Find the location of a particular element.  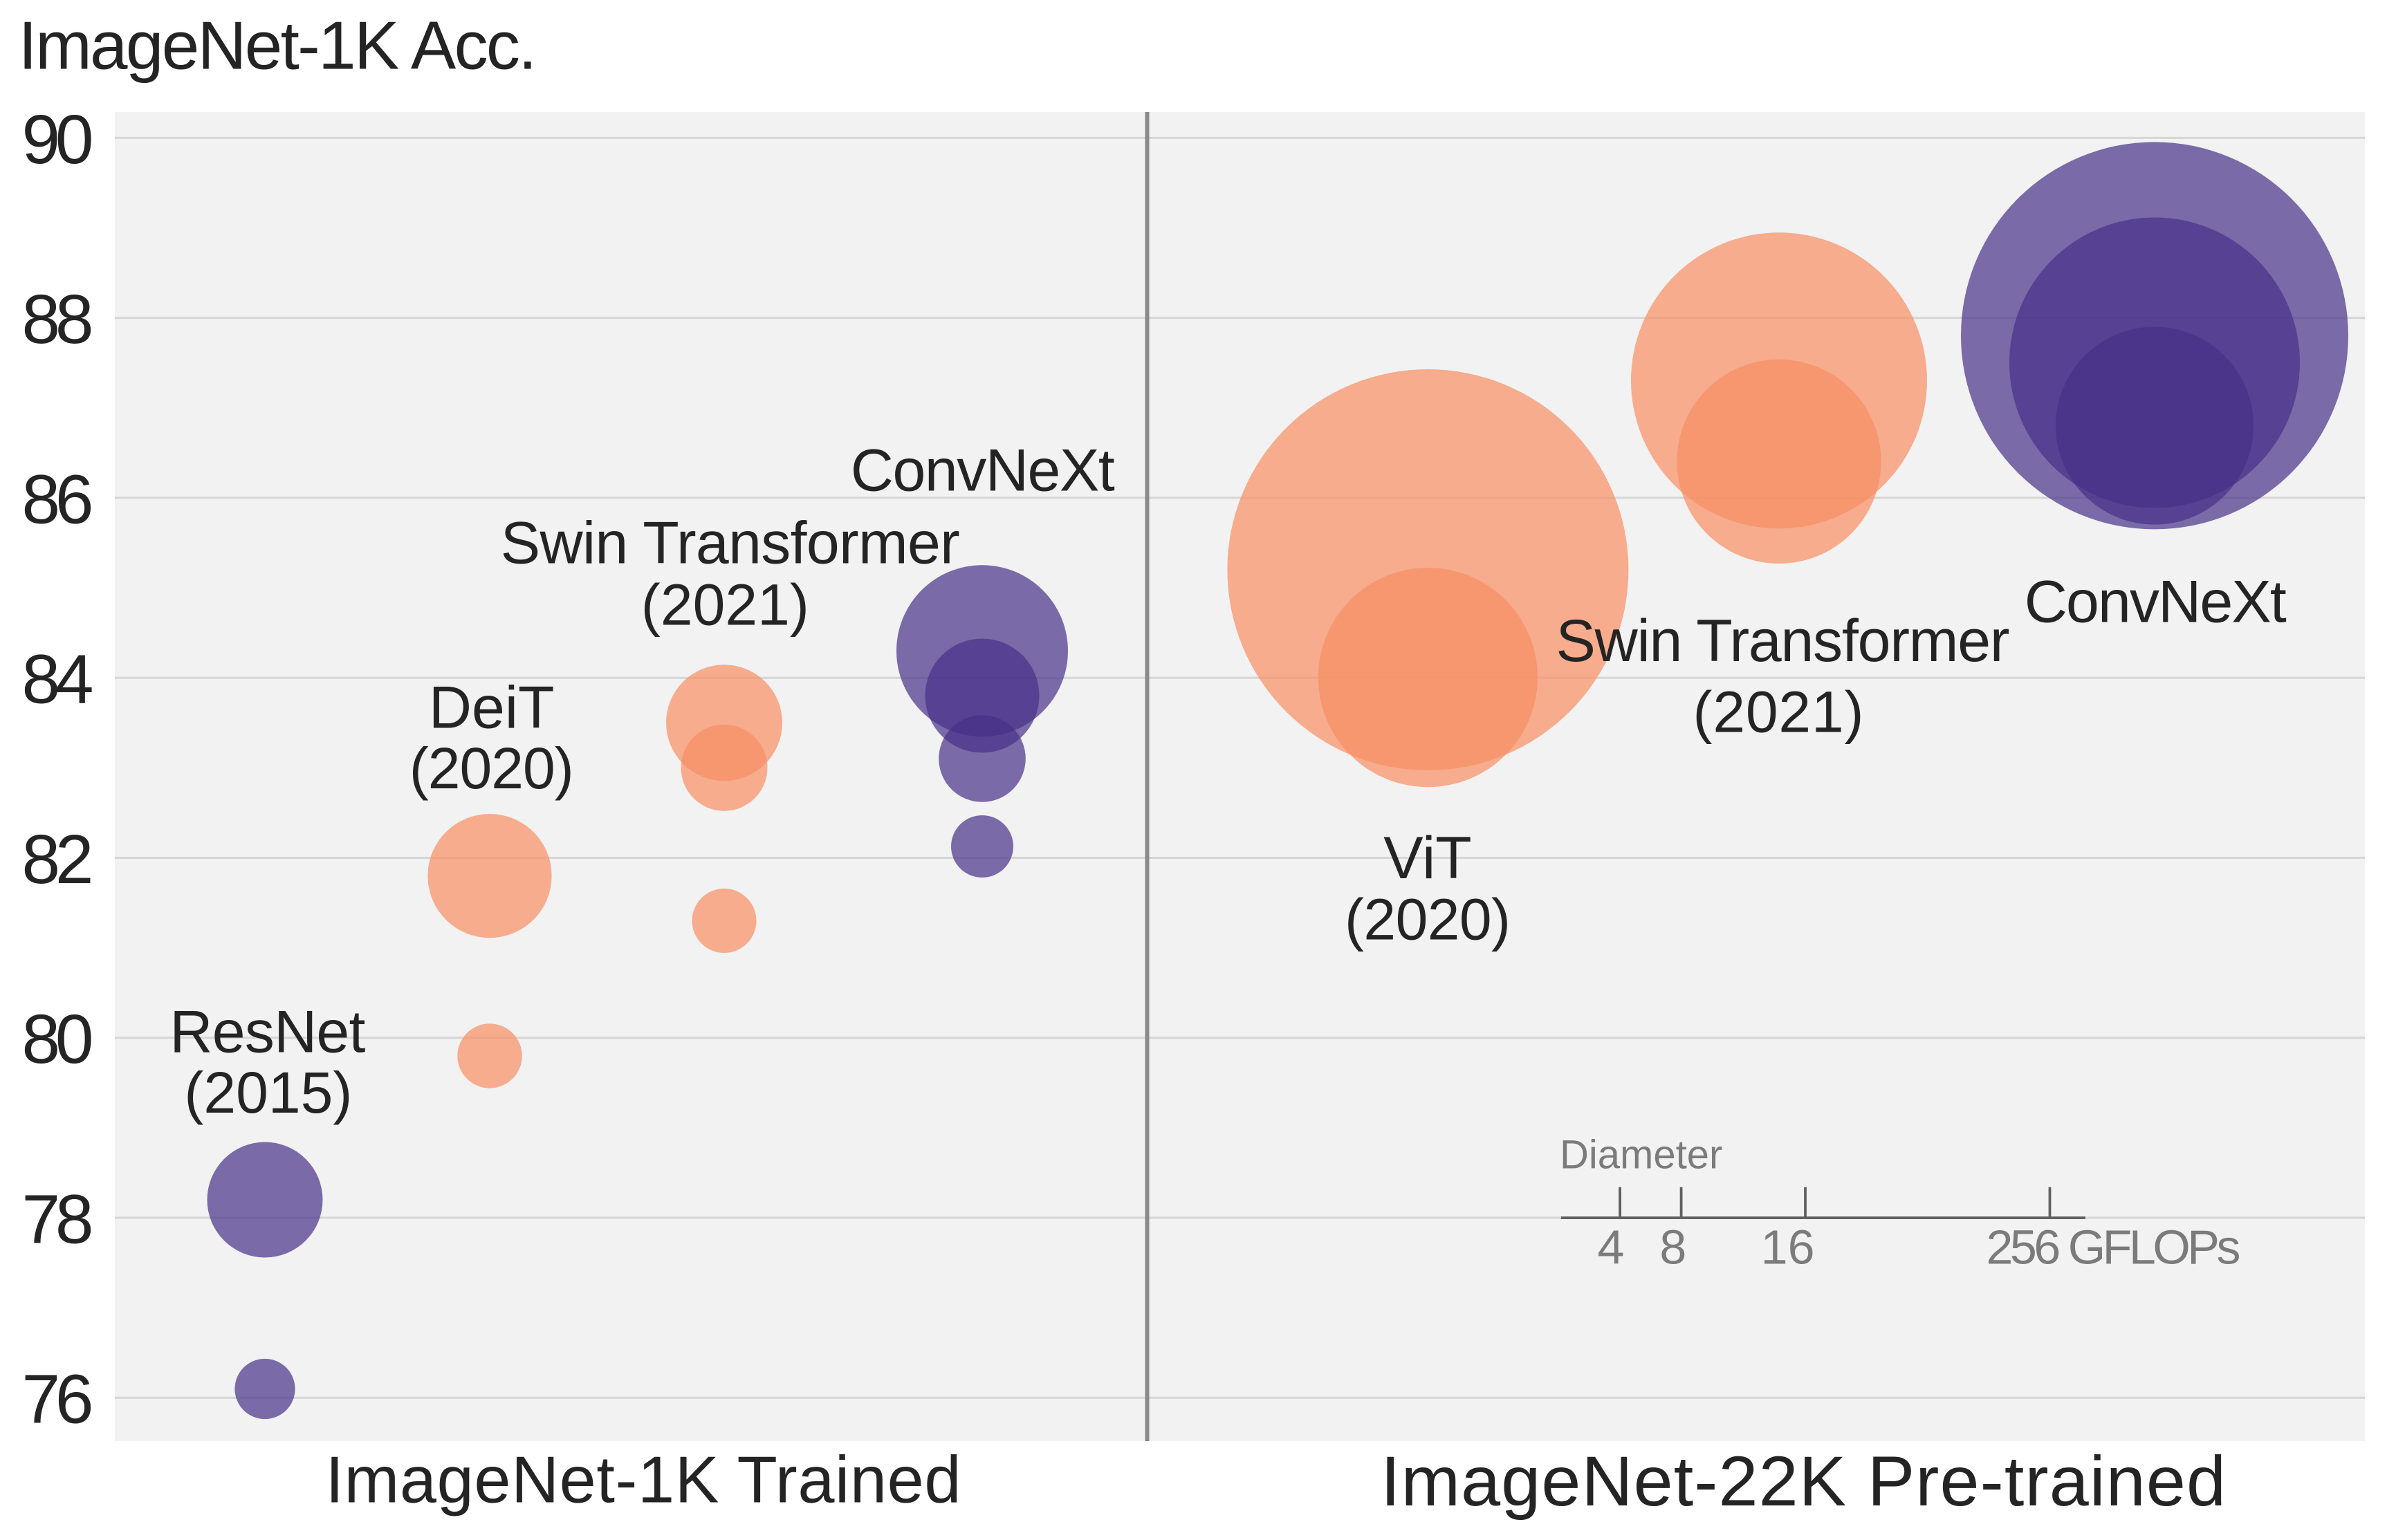

svg-text: 8 is located at coordinates (1672, 1247).